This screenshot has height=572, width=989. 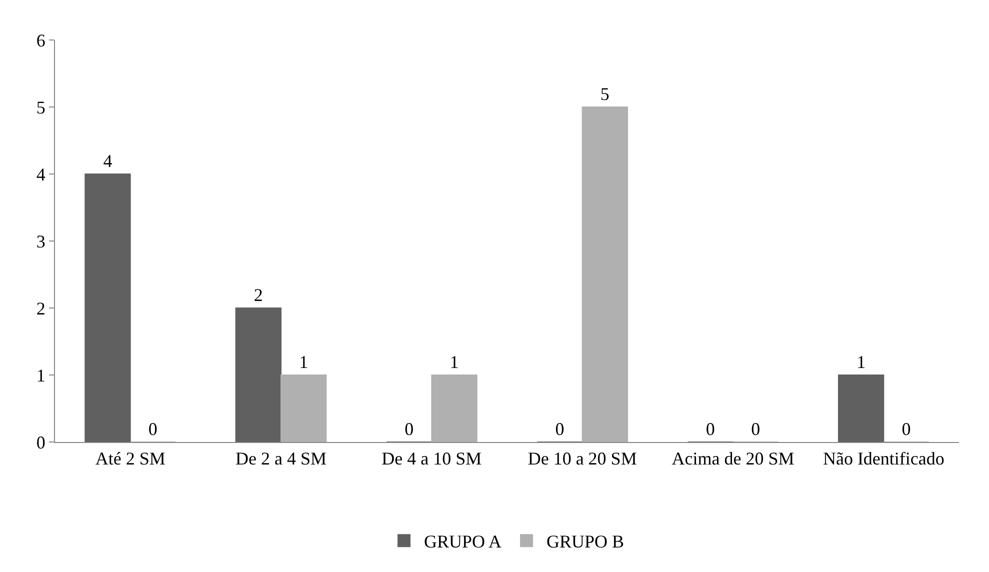 What do you see at coordinates (281, 458) in the screenshot?
I see `x-tick-label: De 2 a 4 SM` at bounding box center [281, 458].